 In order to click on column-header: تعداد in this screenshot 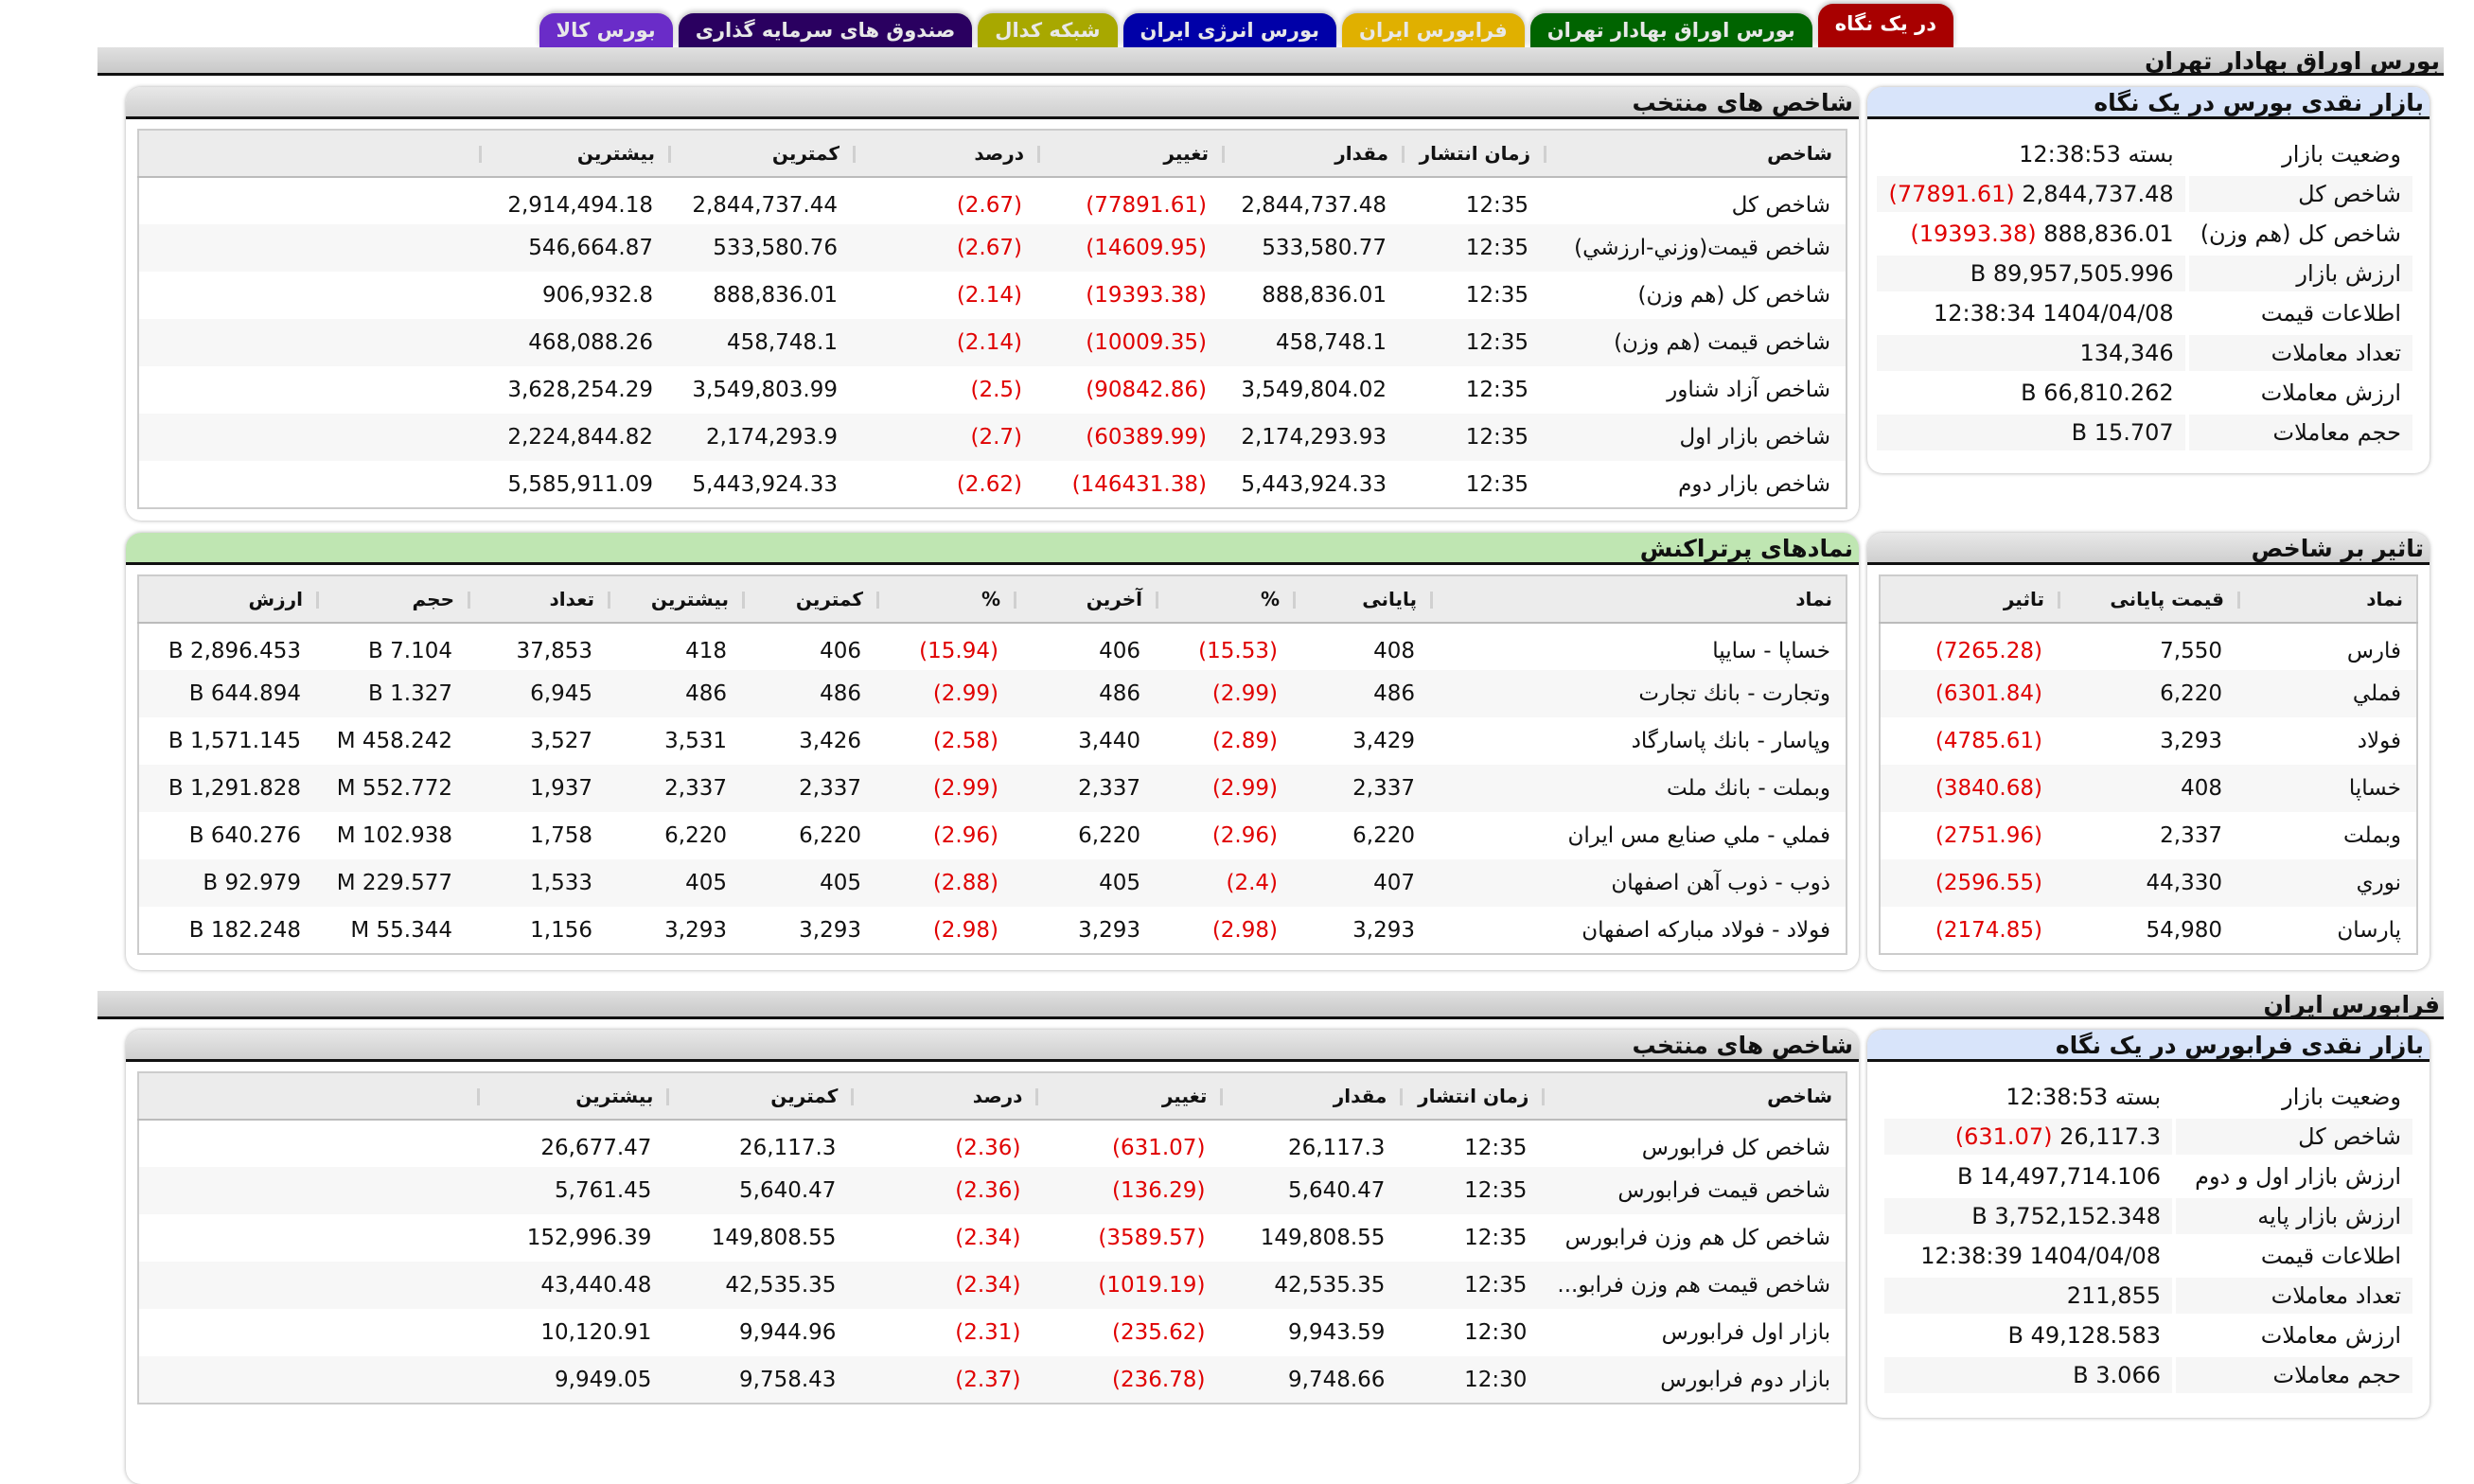, I will do `click(538, 599)`.